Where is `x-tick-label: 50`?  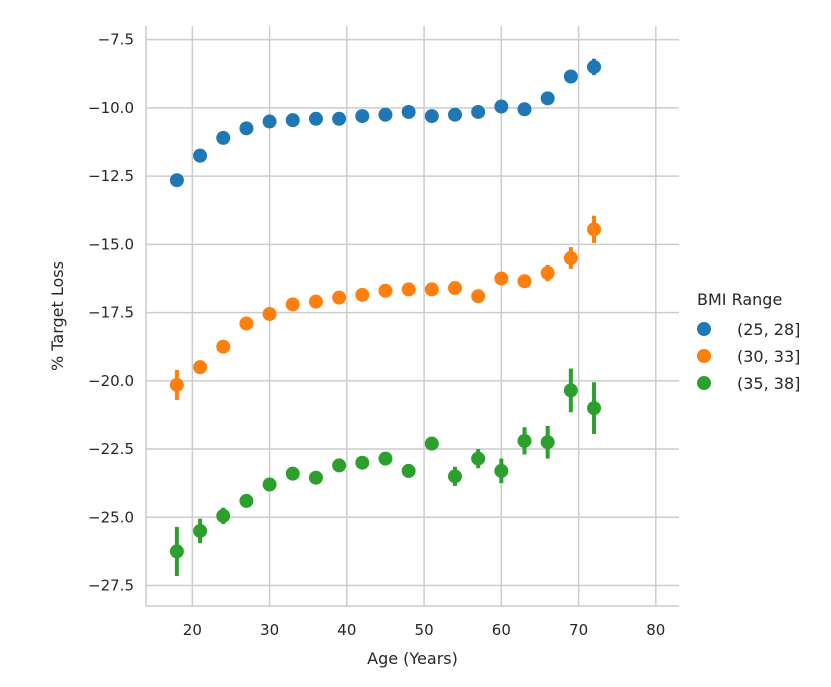
x-tick-label: 50 is located at coordinates (424, 630).